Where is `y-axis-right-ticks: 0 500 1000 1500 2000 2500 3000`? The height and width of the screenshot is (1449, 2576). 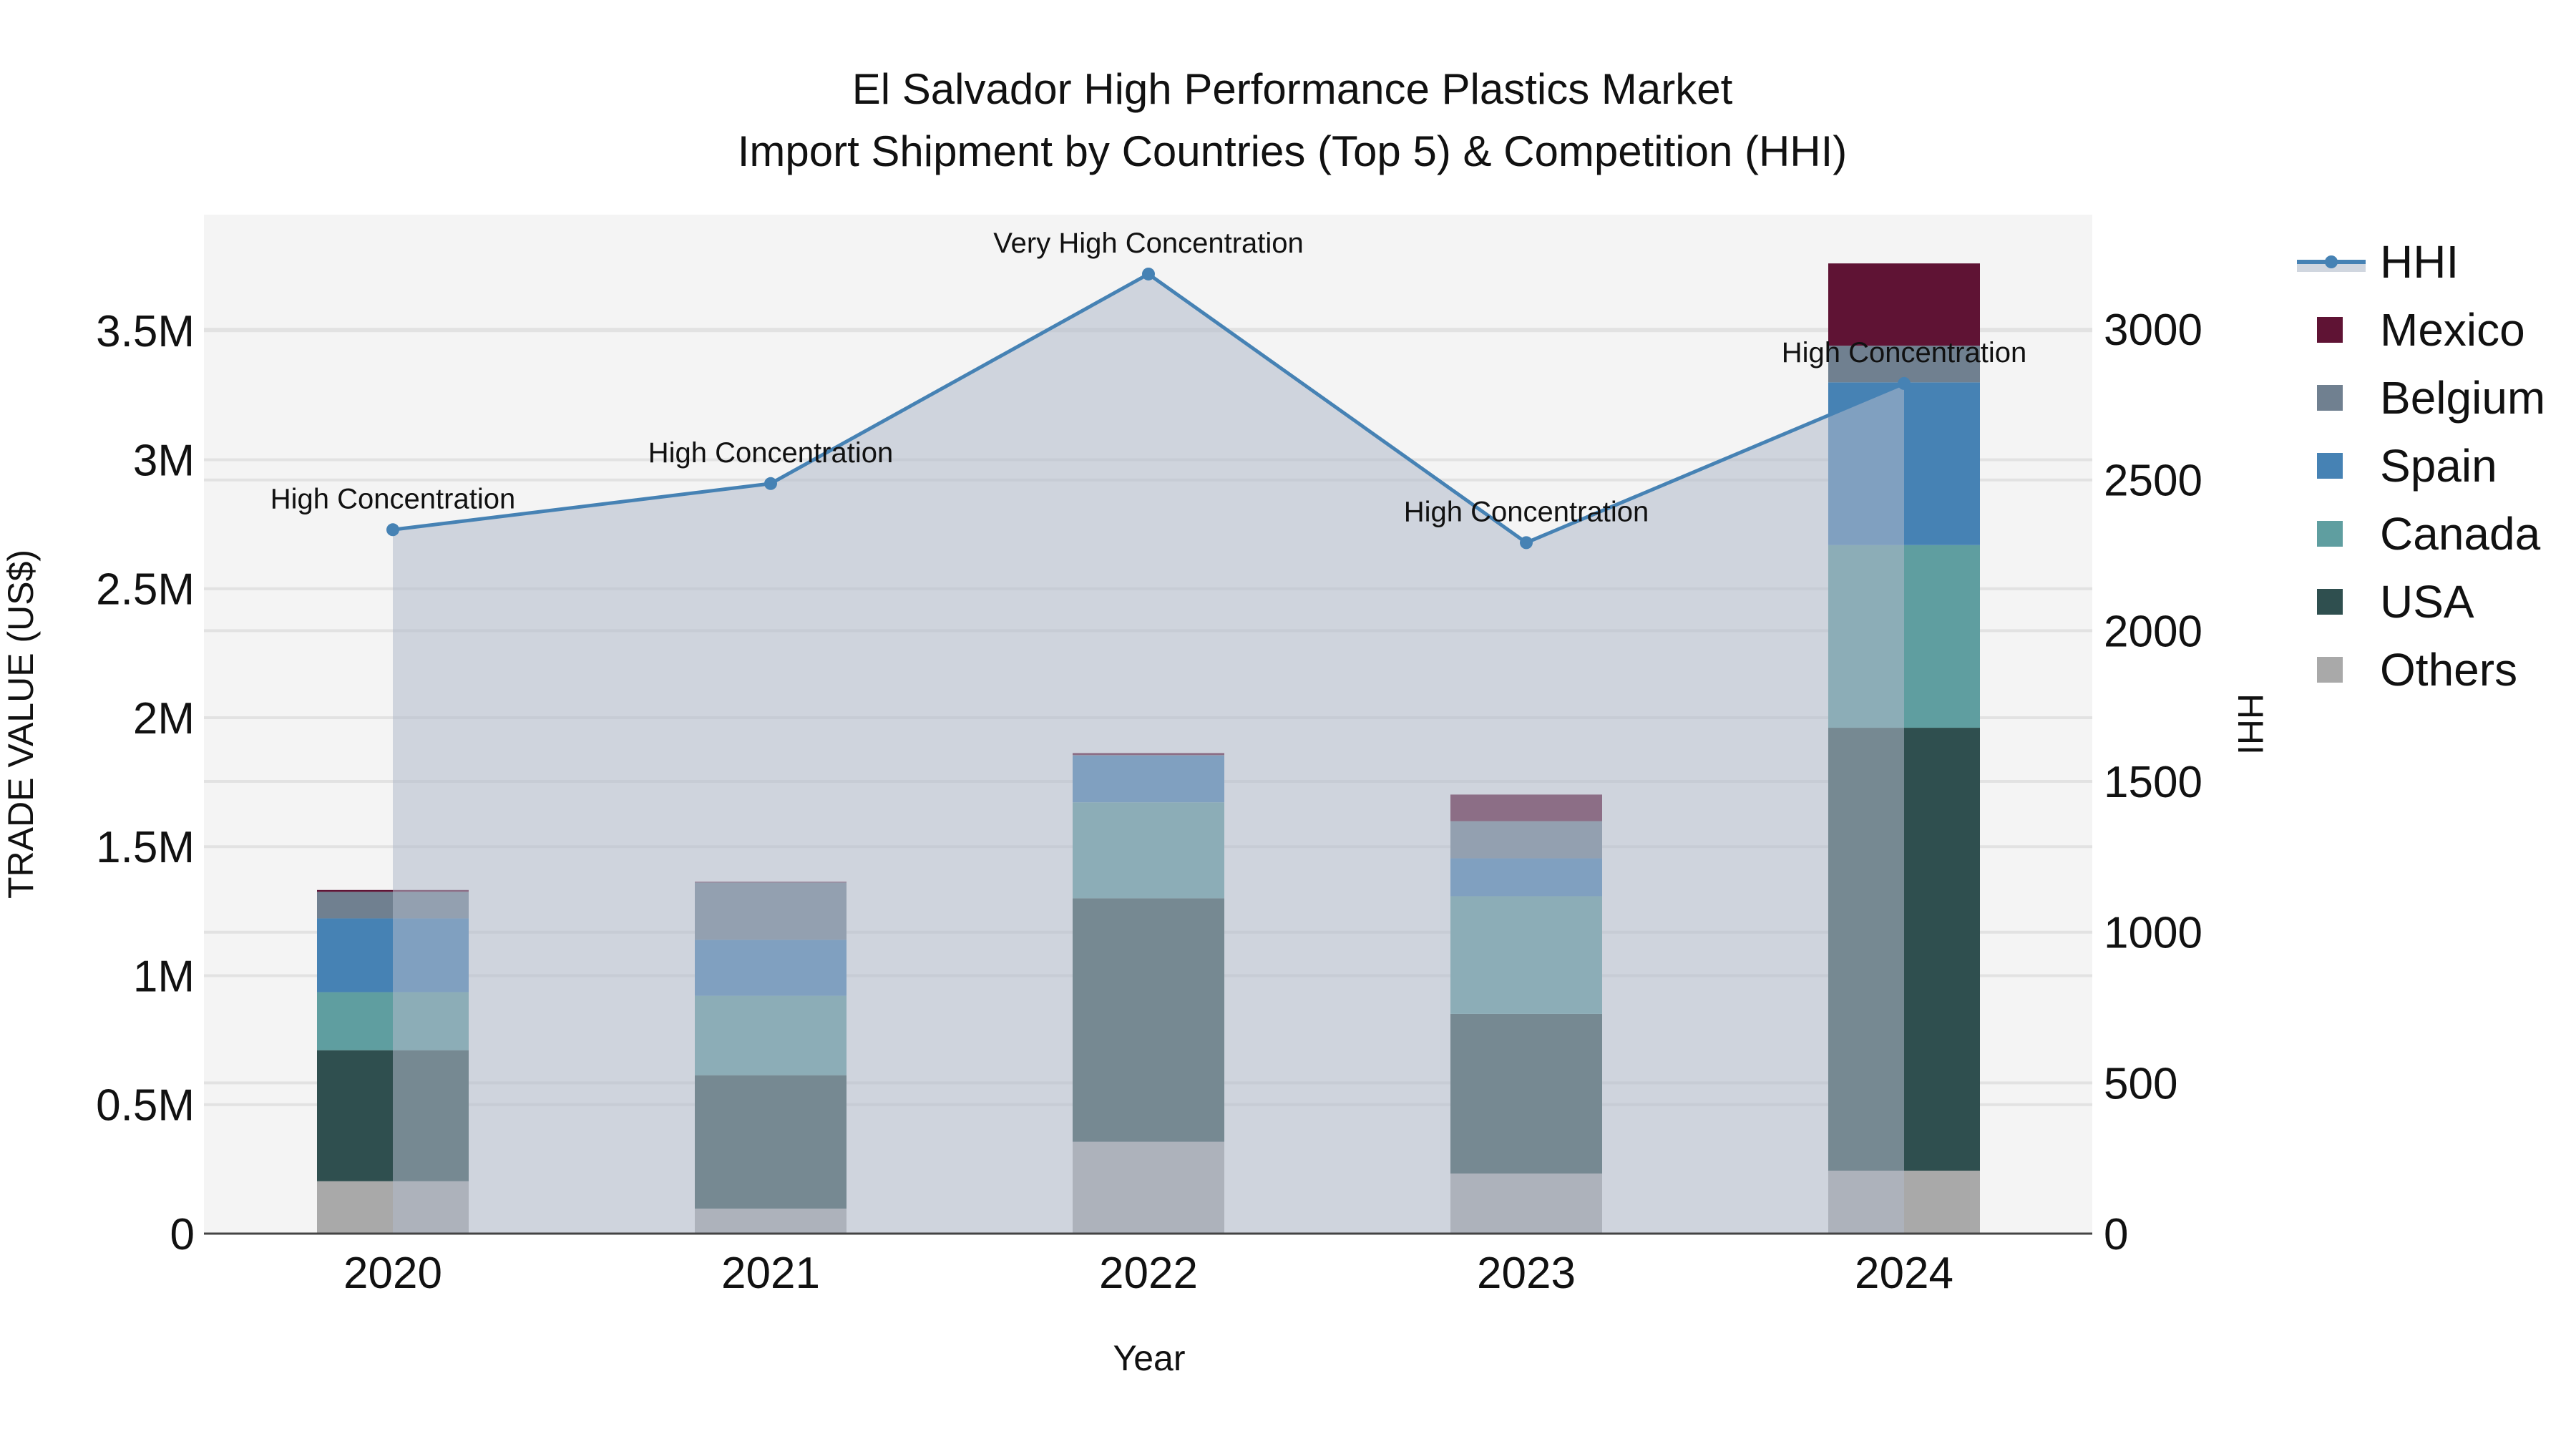
y-axis-right-ticks: 0 500 1000 1500 2000 2500 3000 is located at coordinates (2153, 782).